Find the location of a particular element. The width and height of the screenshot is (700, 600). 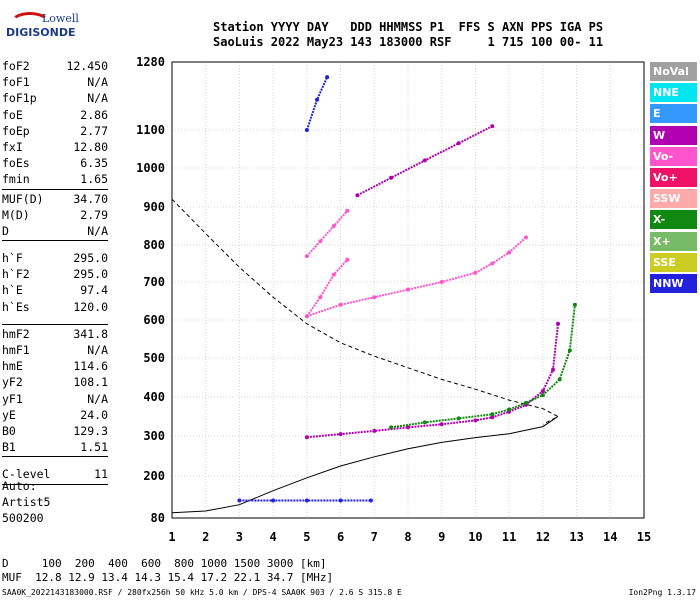

legend-item-ssw: SSW is located at coordinates (673, 199).